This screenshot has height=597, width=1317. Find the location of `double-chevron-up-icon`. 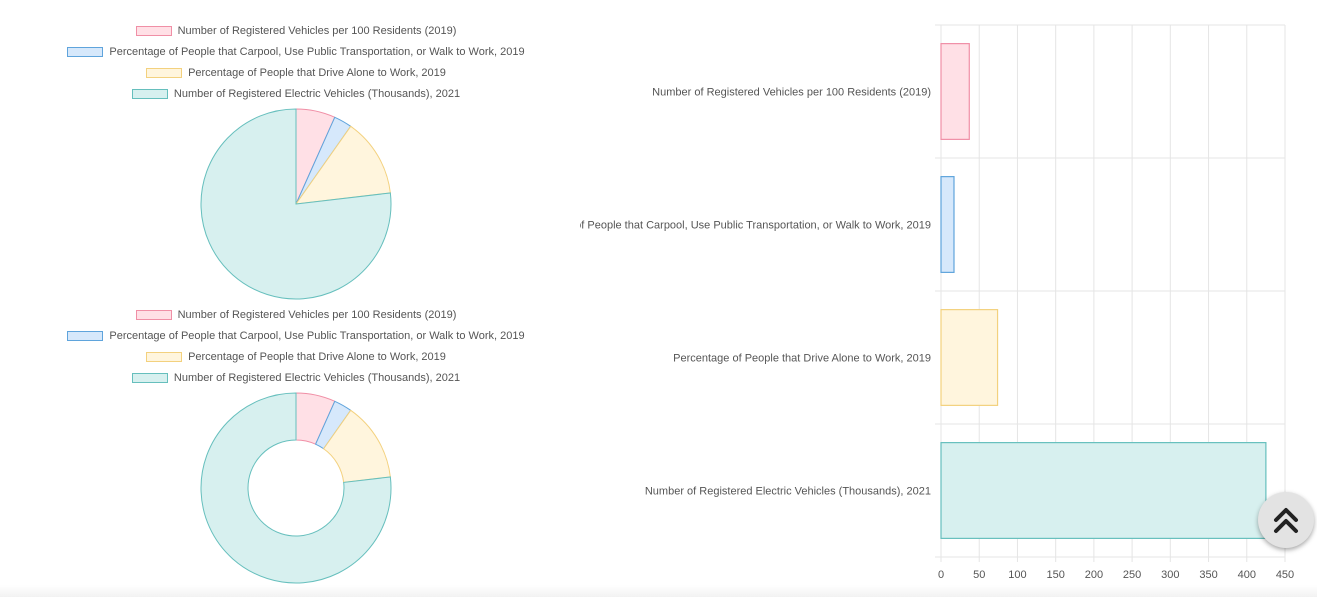

double-chevron-up-icon is located at coordinates (1286, 520).